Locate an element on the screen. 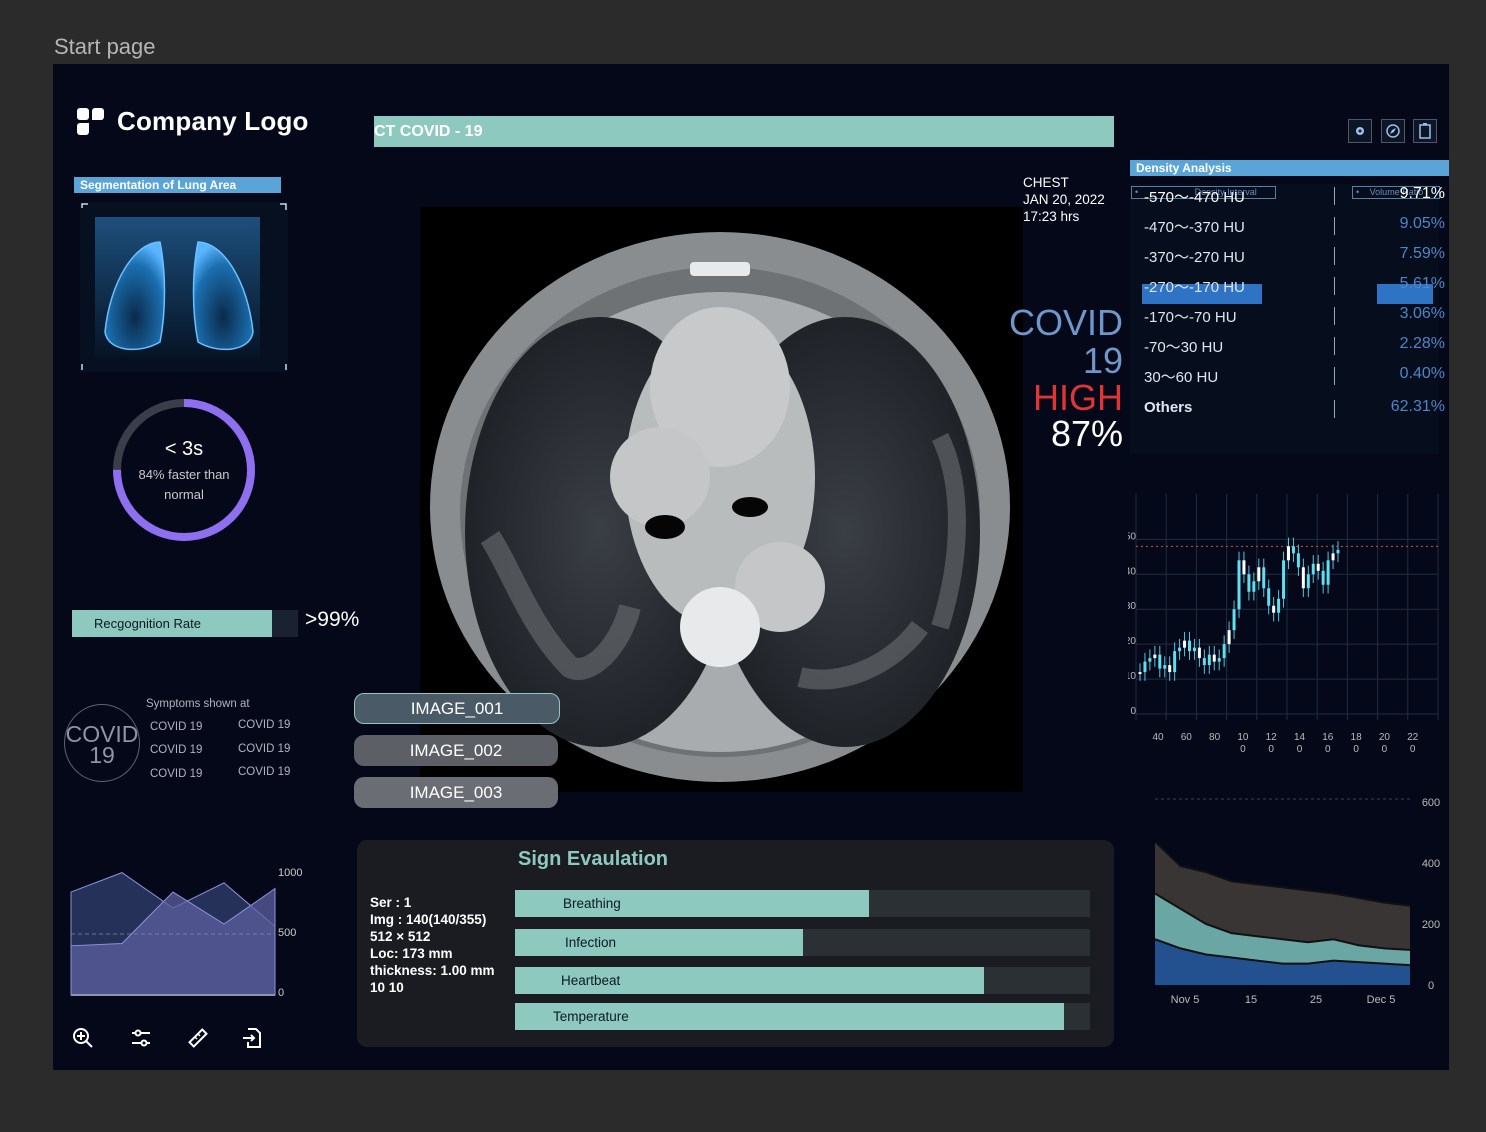 Image resolution: width=1486 pixels, height=1132 pixels. clipboard-icon is located at coordinates (1425, 131).